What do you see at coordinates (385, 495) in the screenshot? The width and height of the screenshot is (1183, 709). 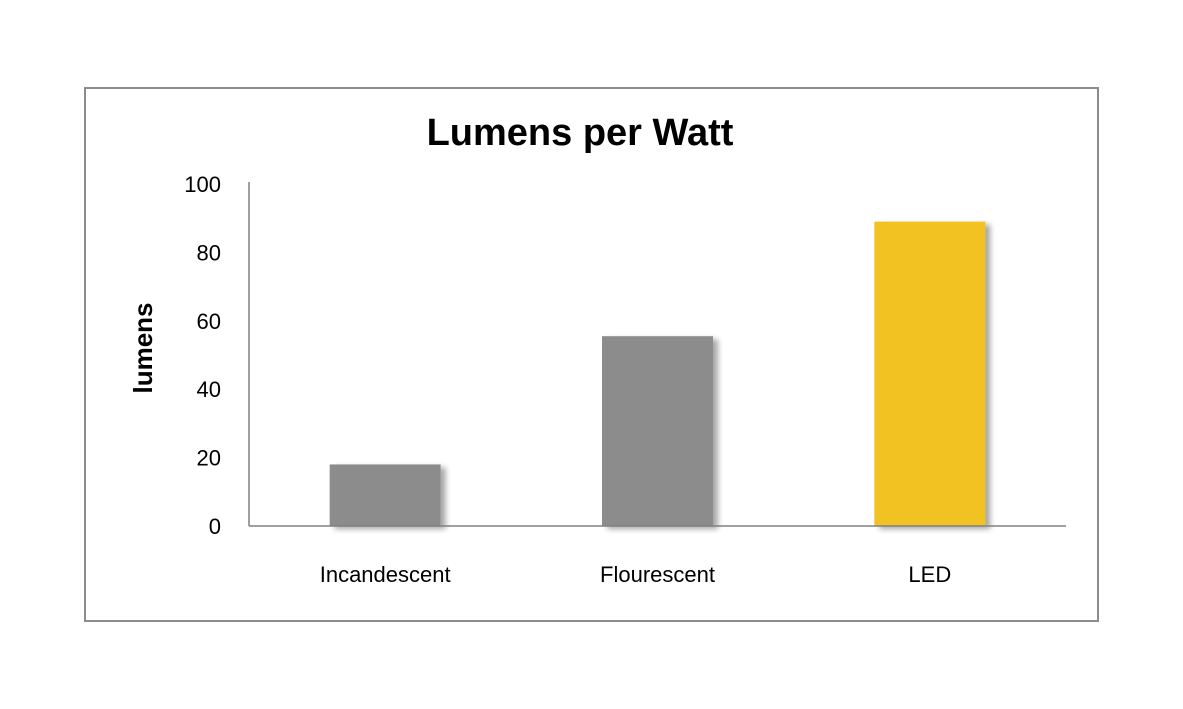 I see `bar-incandescent` at bounding box center [385, 495].